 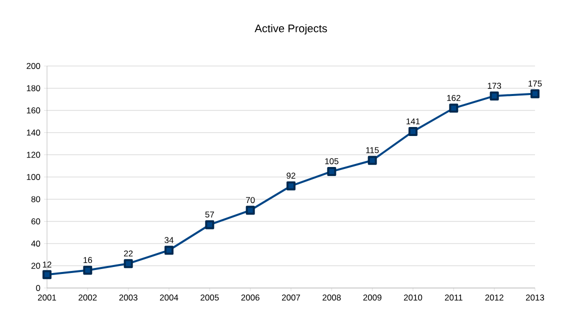 What do you see at coordinates (35, 199) in the screenshot?
I see `y-tick-label: 80` at bounding box center [35, 199].